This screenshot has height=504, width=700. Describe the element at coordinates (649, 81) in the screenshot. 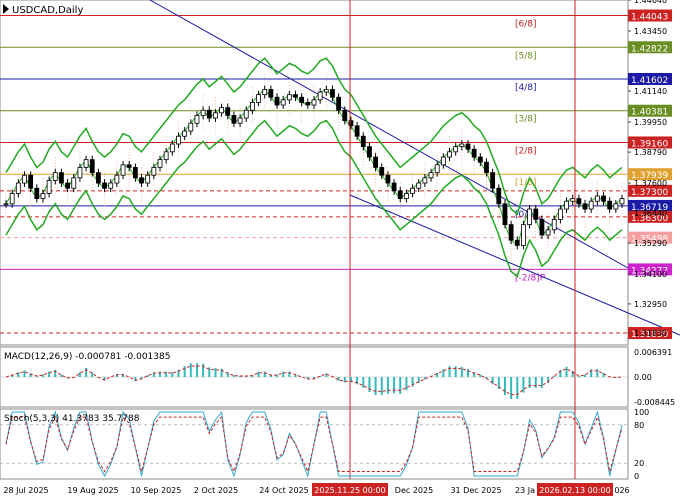

I see `level-value: 1.41602` at that location.